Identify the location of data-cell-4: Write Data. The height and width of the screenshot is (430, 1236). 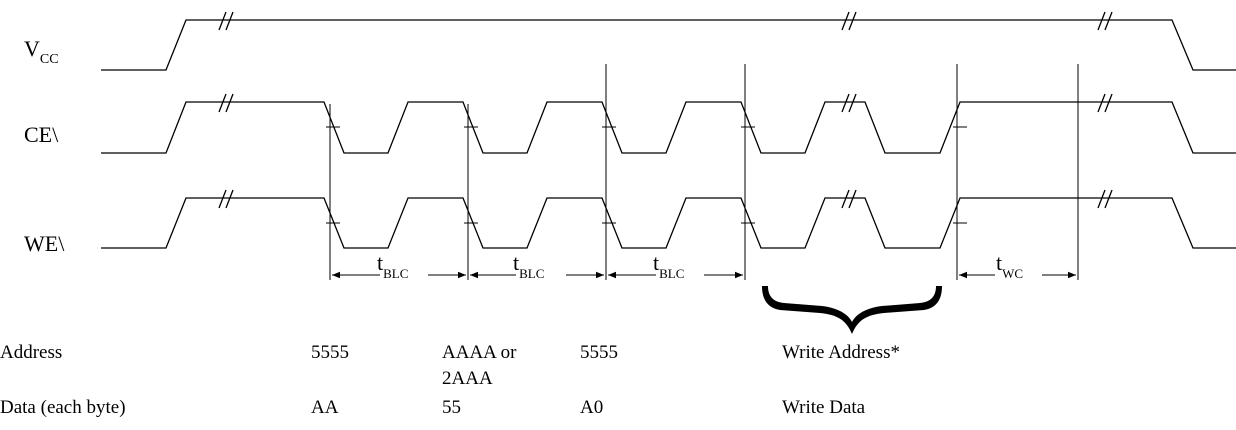
(824, 407).